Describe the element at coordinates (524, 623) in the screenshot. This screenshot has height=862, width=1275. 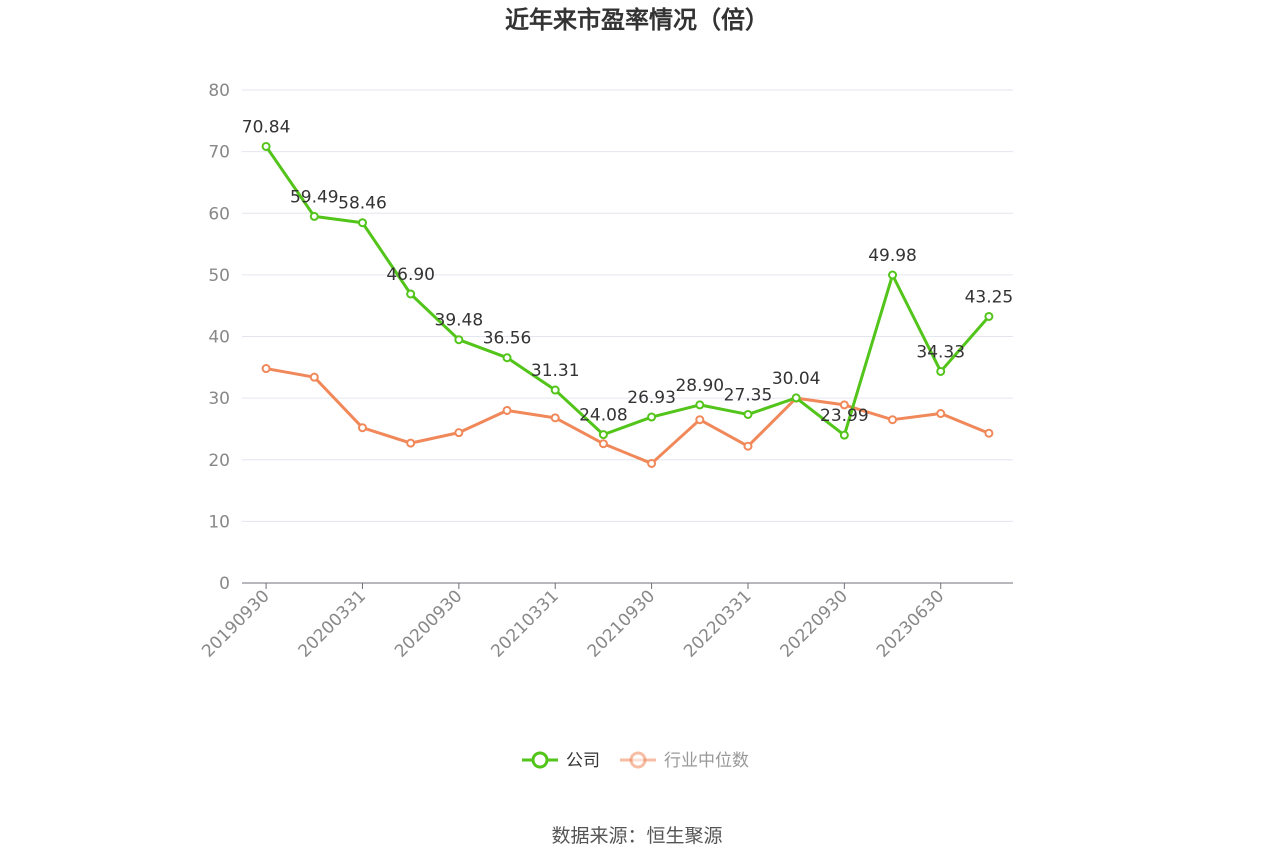
I see `x-tick-label: 20210331` at that location.